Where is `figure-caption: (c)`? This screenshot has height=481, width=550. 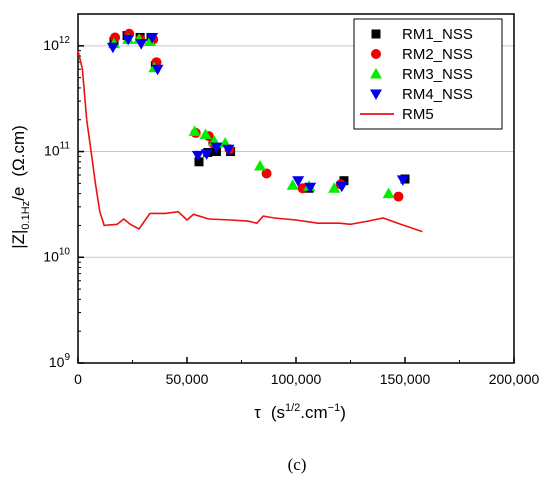 figure-caption: (c) is located at coordinates (297, 464).